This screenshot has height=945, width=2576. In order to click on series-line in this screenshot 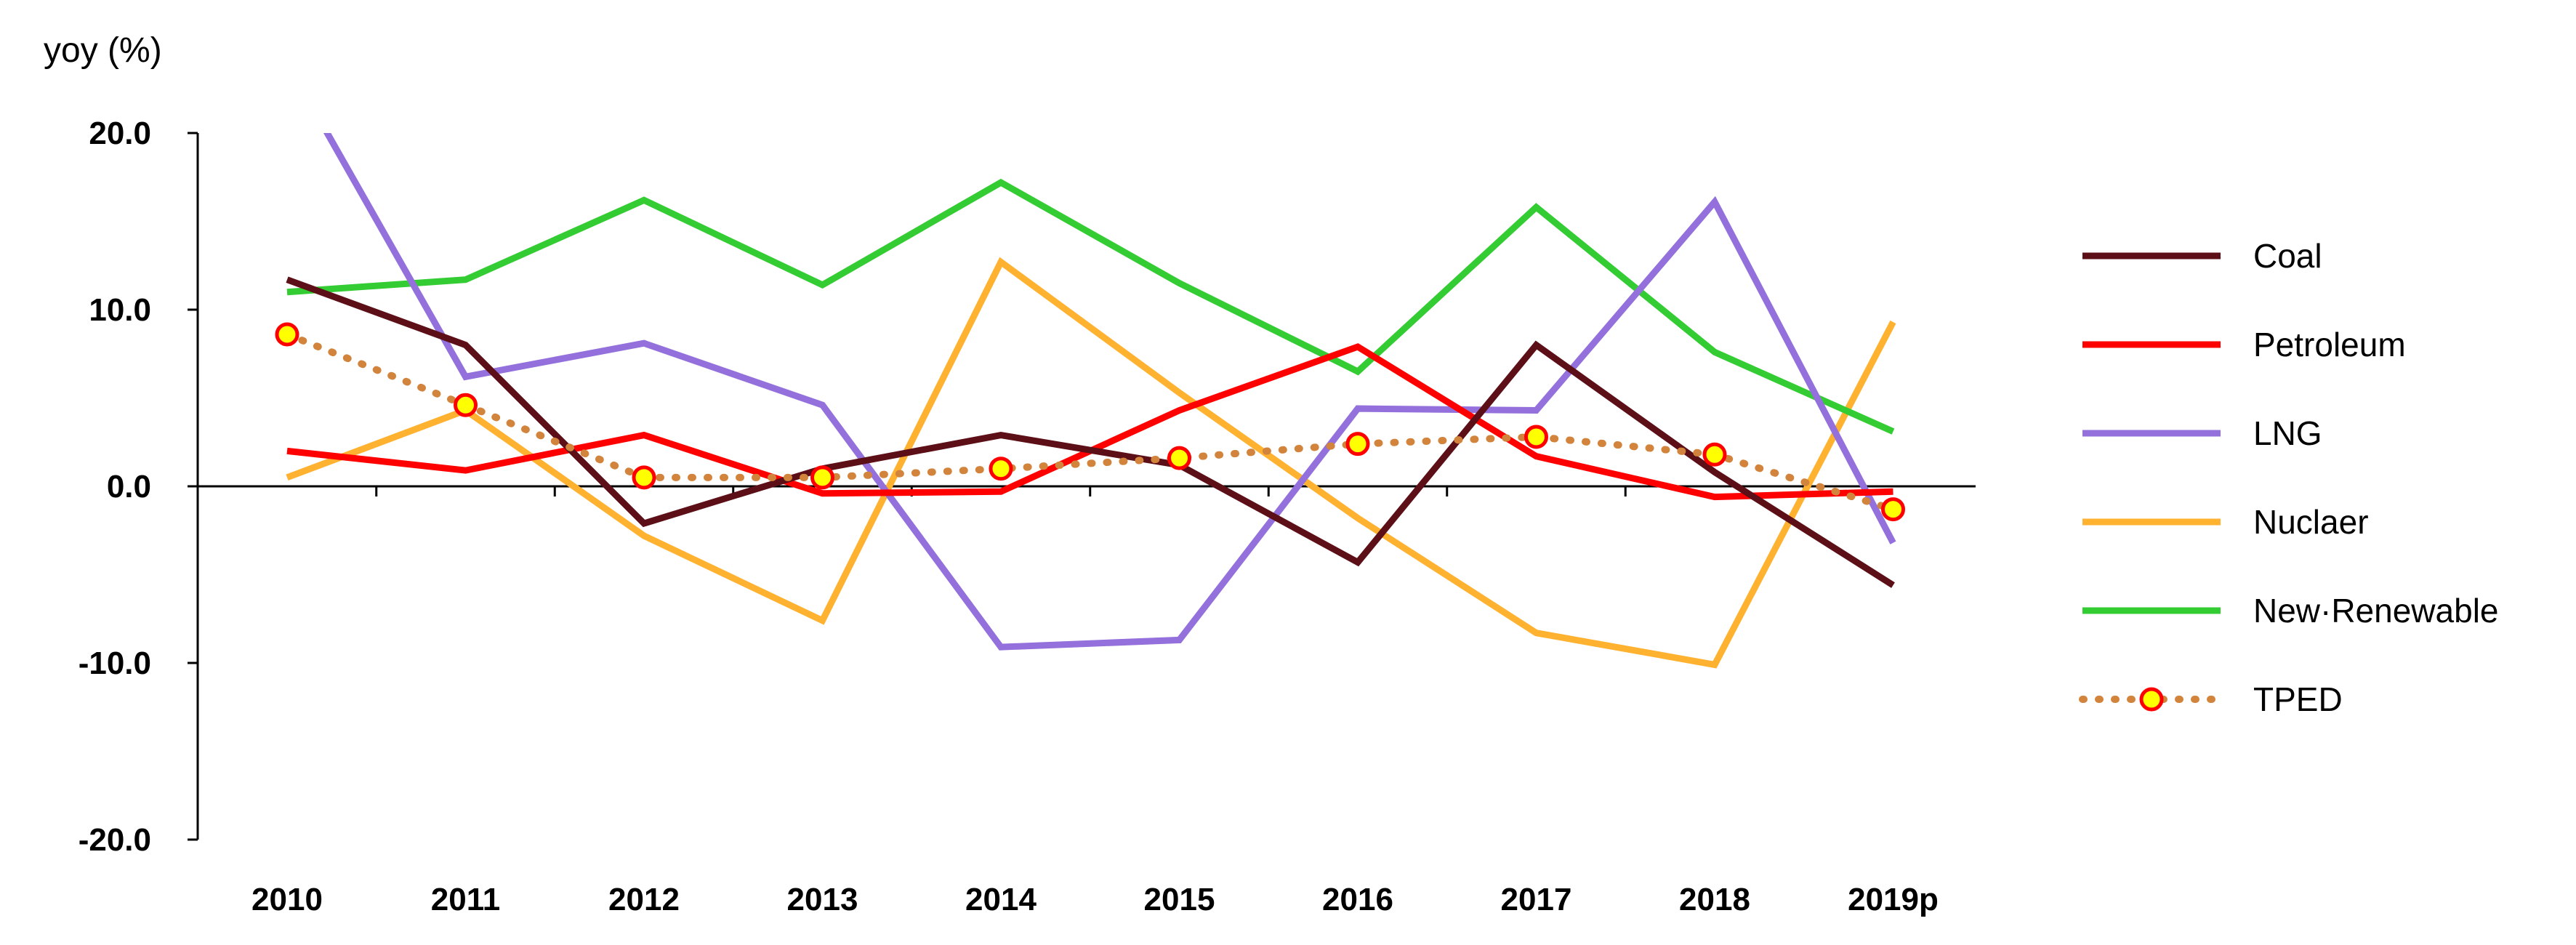, I will do `click(1089, 422)`.